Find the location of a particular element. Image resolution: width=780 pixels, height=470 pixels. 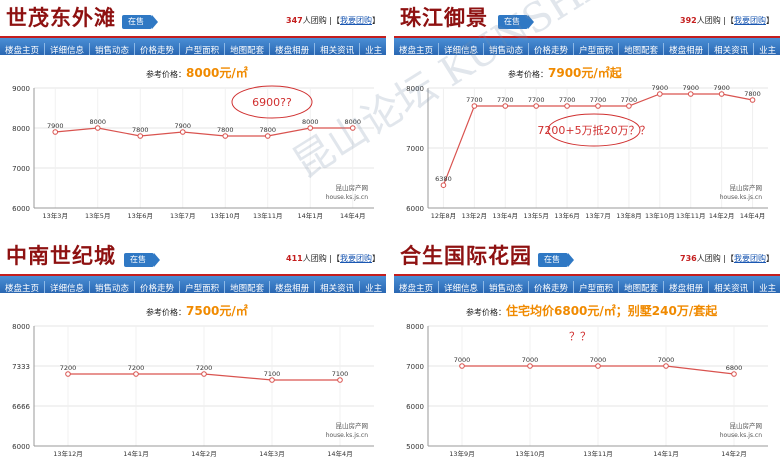

y-tick-label: 7000 is located at coordinates (415, 367).